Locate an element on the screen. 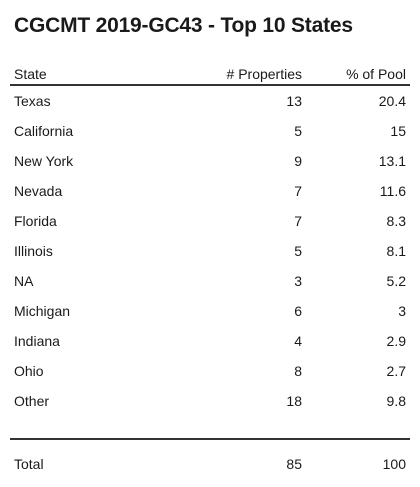  properties-cell: 8 is located at coordinates (298, 371).